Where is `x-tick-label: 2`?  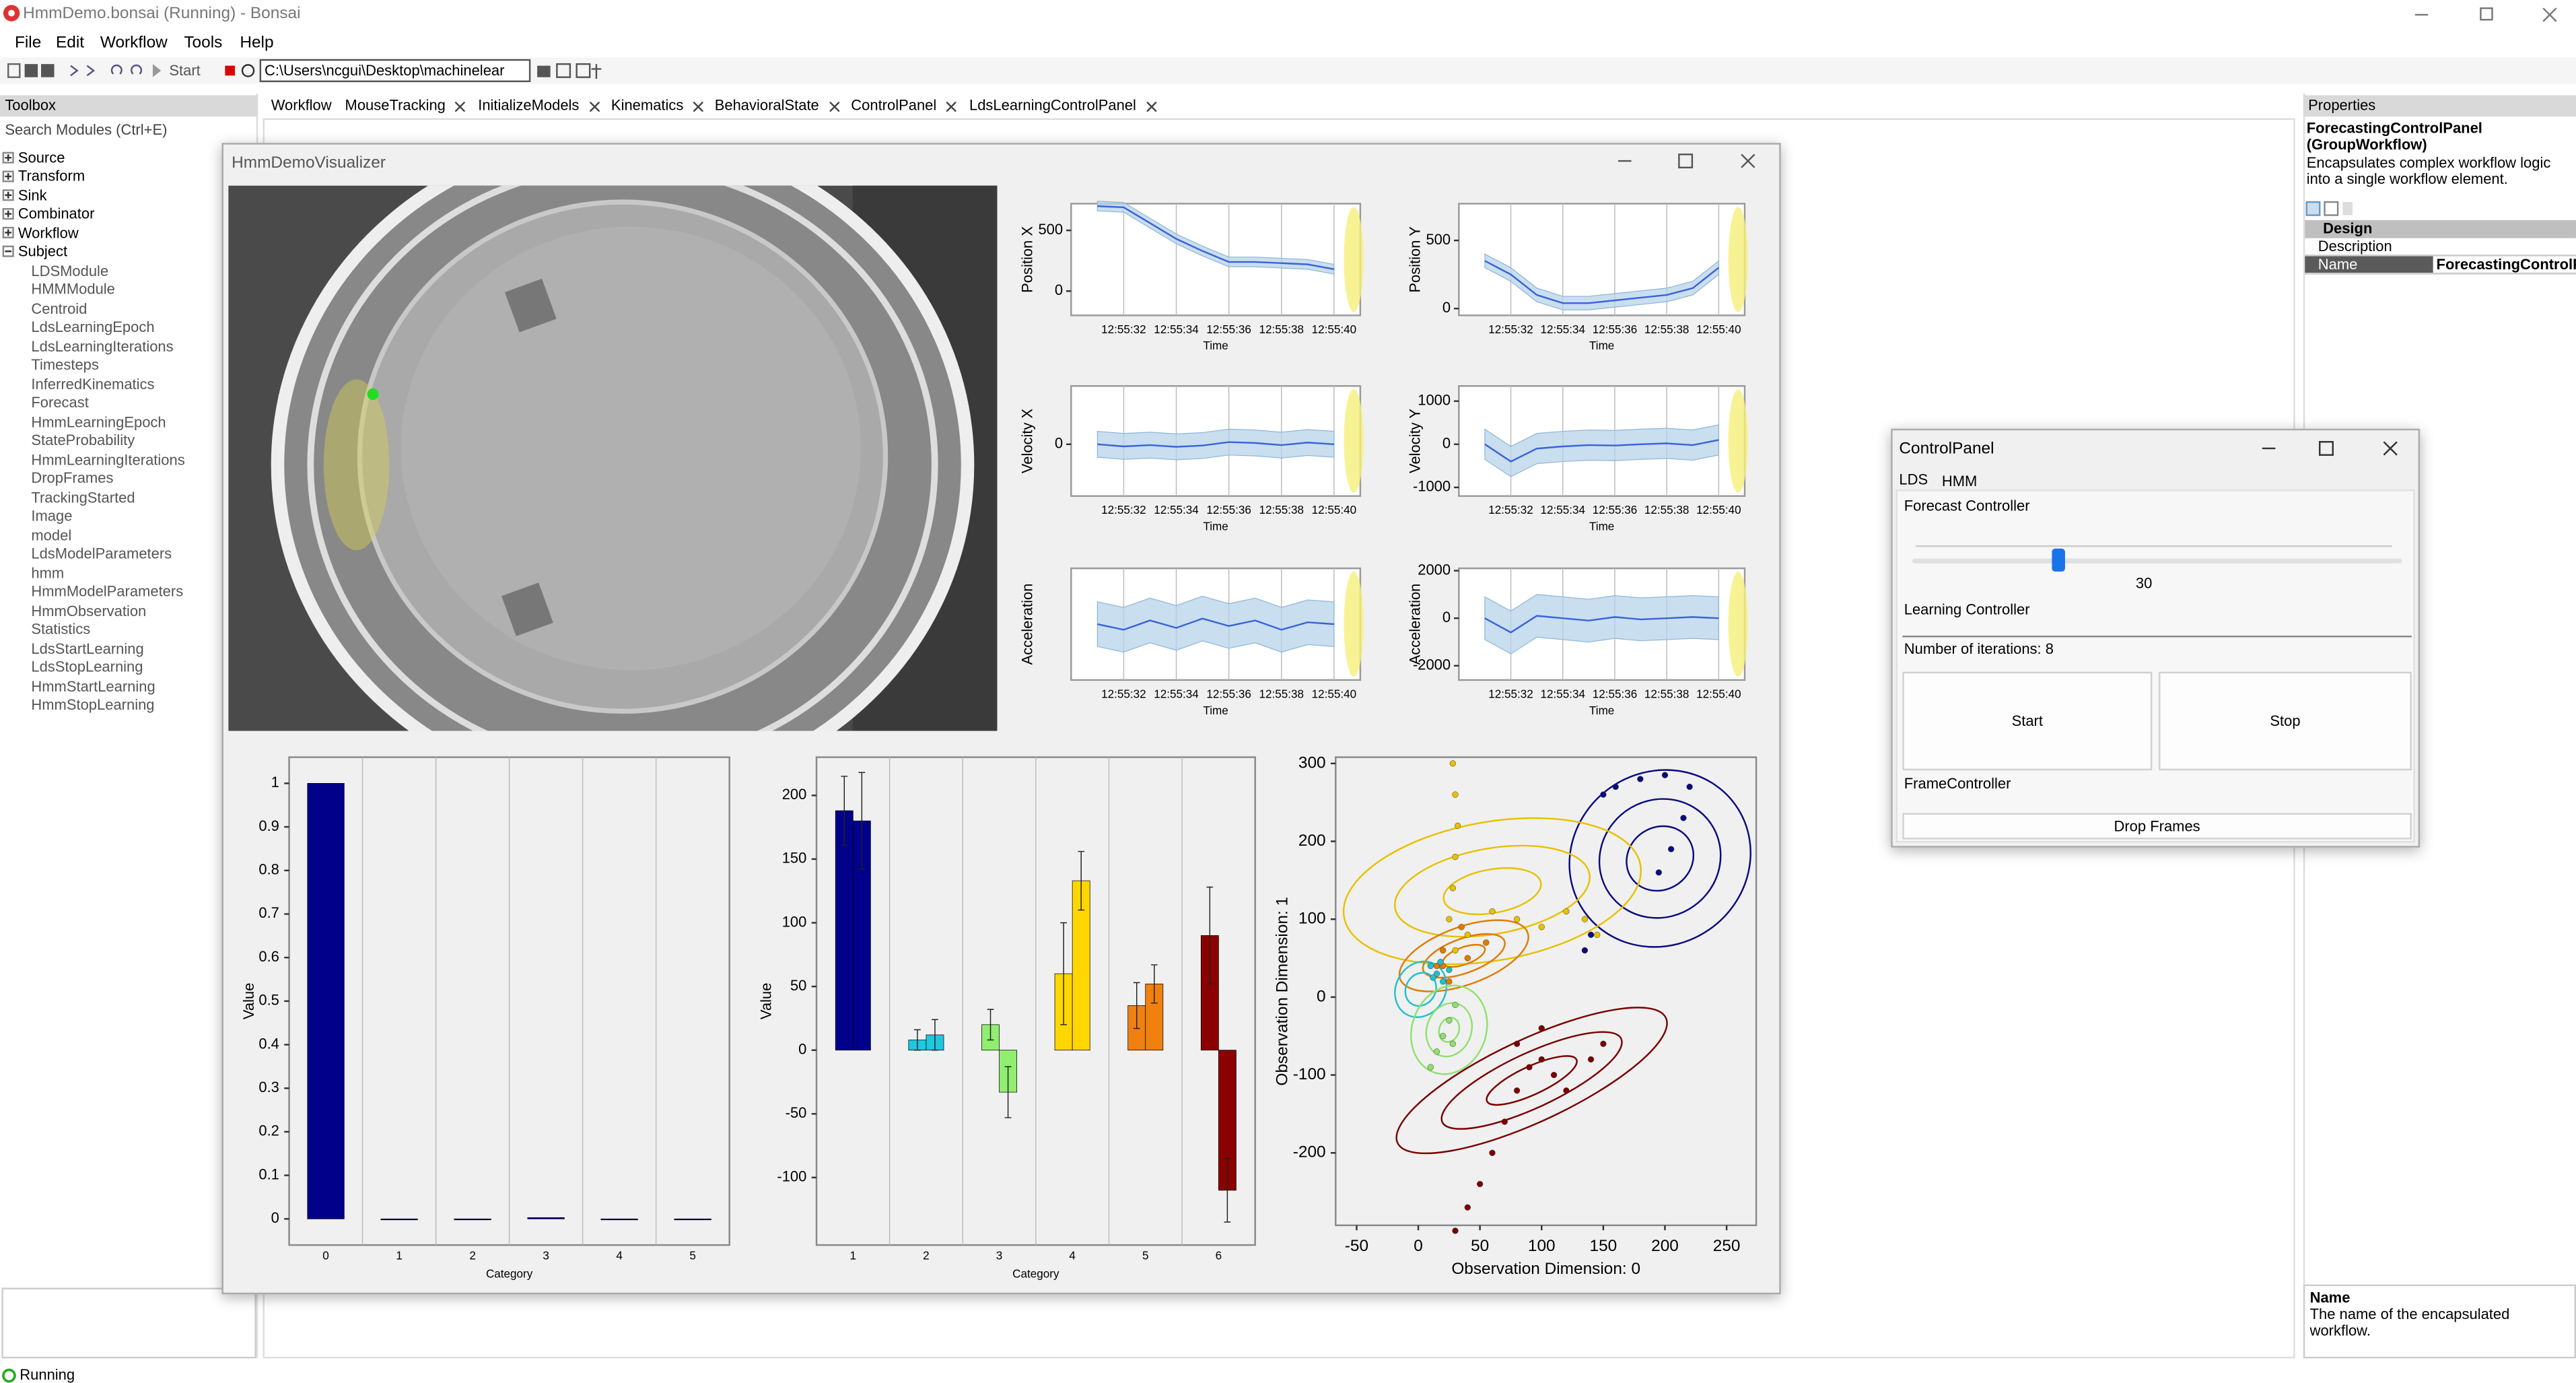 x-tick-label: 2 is located at coordinates (926, 1256).